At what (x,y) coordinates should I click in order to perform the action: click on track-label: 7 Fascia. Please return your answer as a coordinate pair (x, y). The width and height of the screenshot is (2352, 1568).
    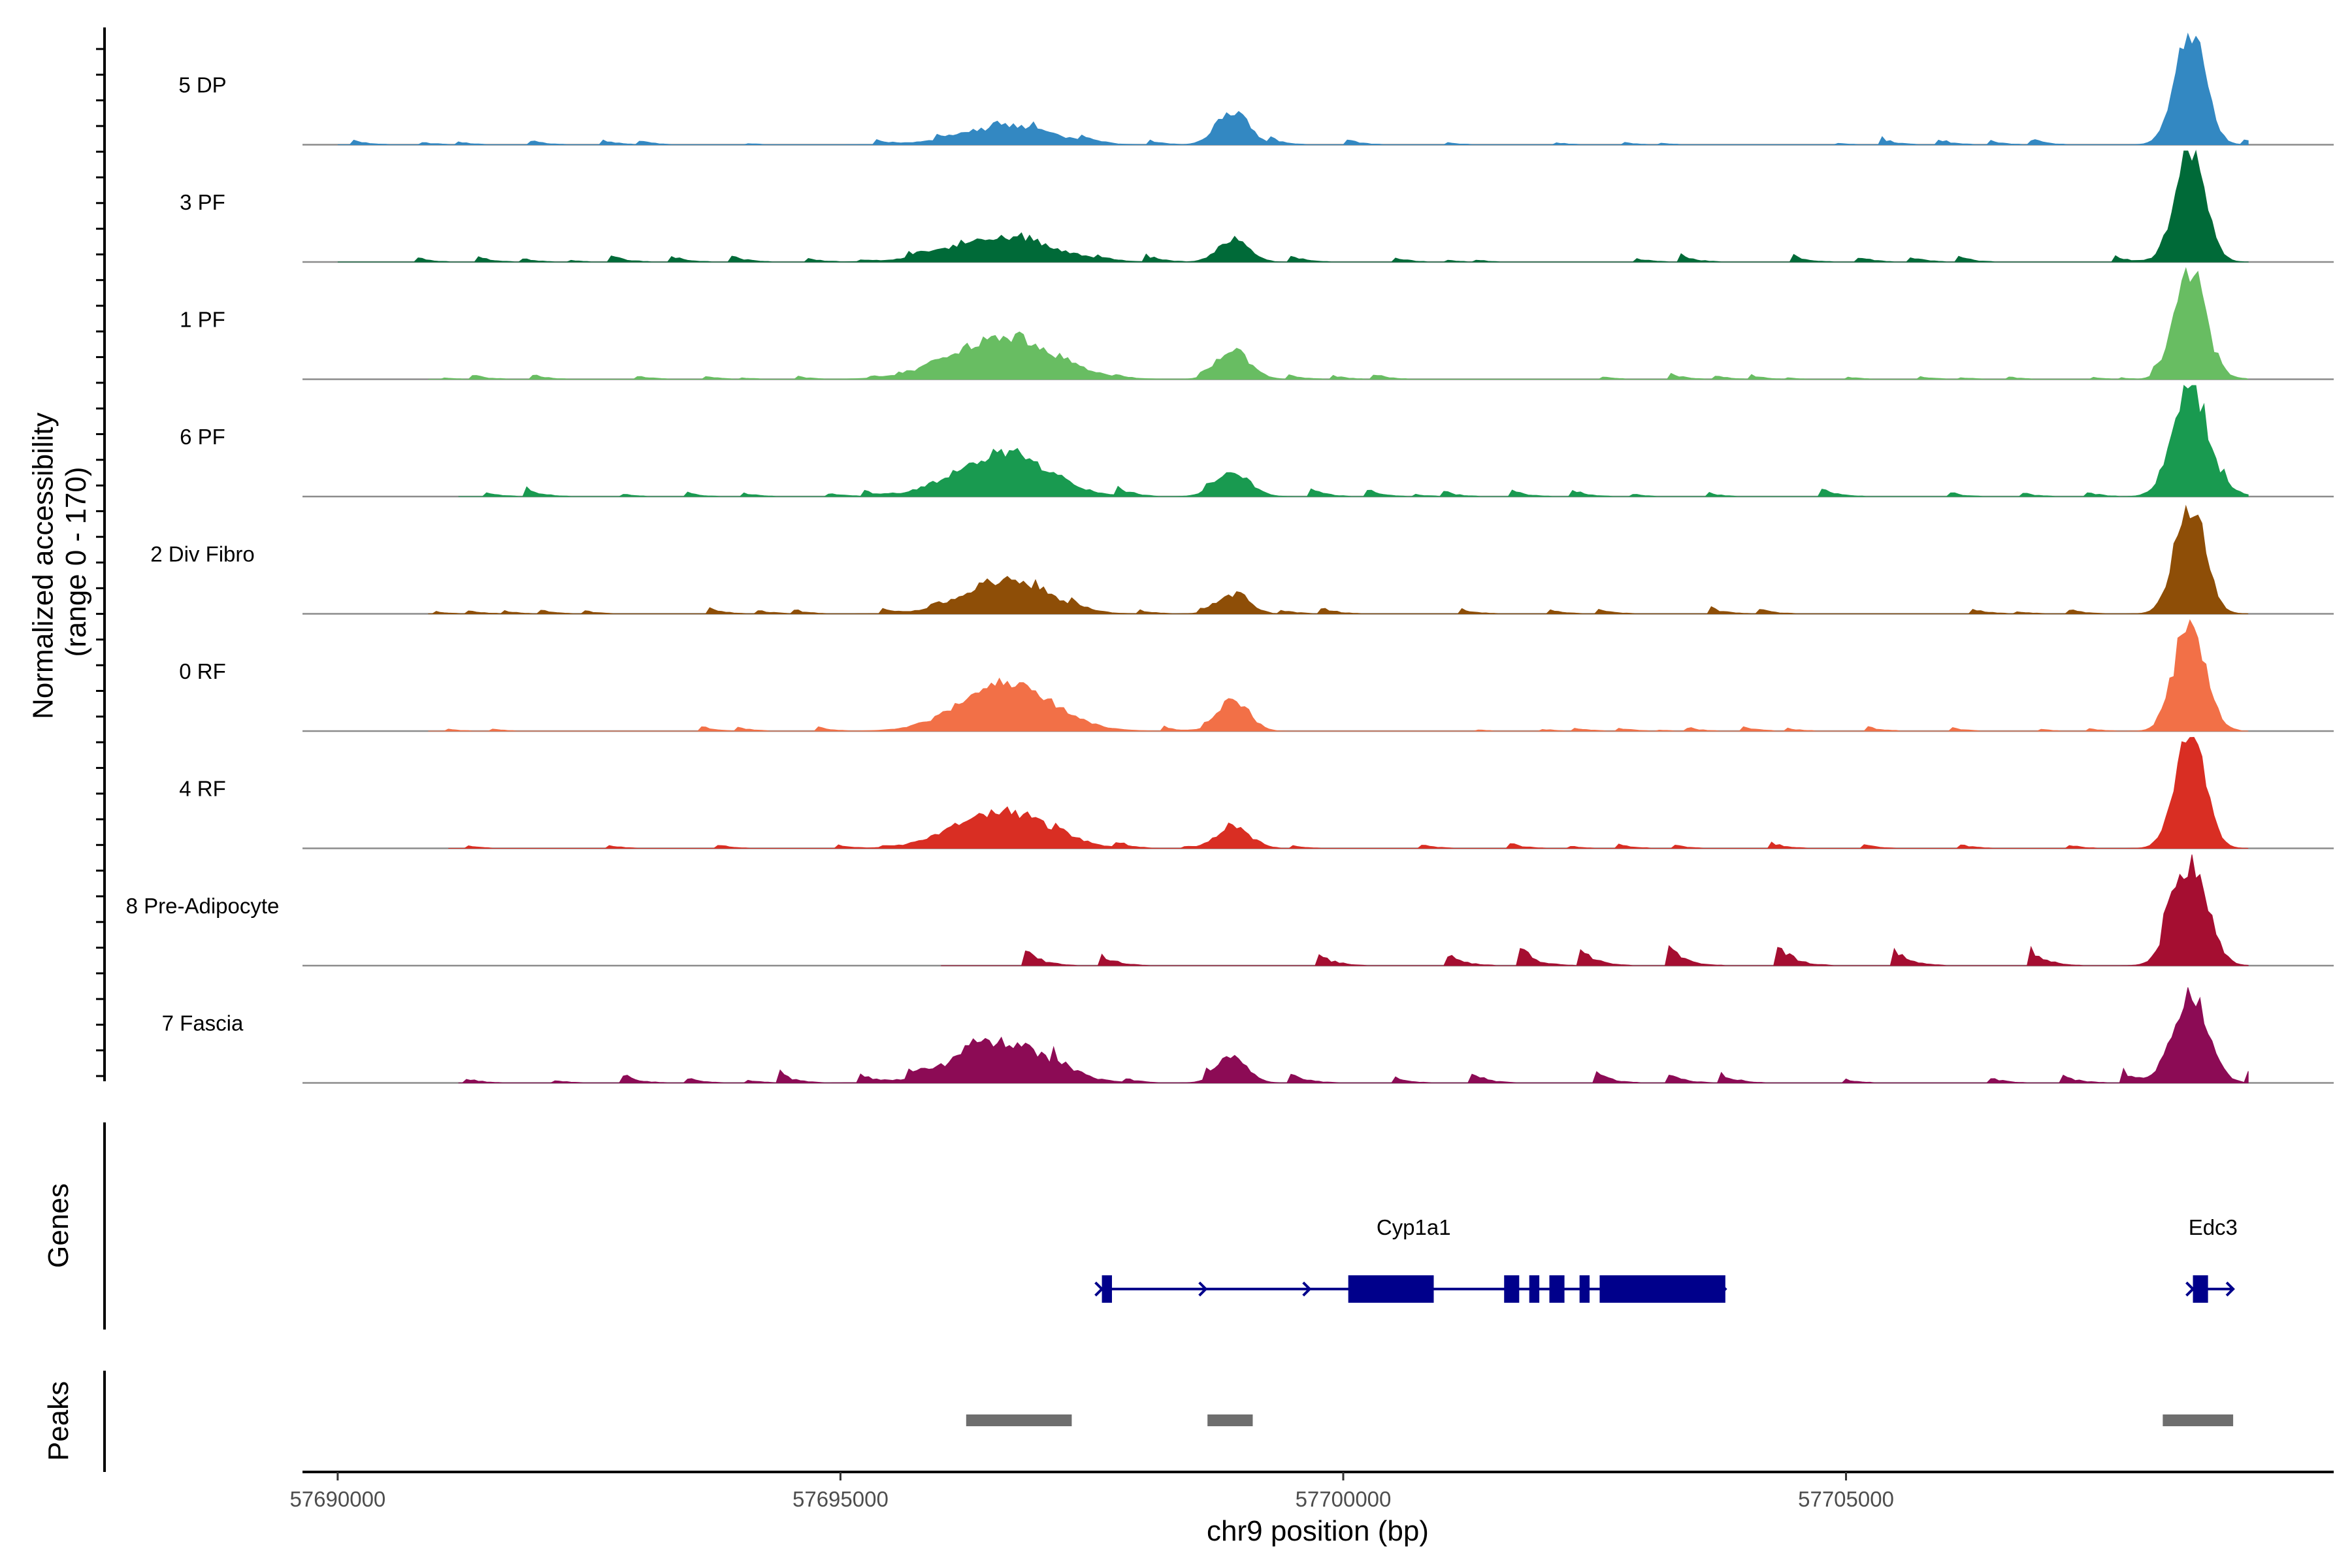
    Looking at the image, I should click on (203, 1023).